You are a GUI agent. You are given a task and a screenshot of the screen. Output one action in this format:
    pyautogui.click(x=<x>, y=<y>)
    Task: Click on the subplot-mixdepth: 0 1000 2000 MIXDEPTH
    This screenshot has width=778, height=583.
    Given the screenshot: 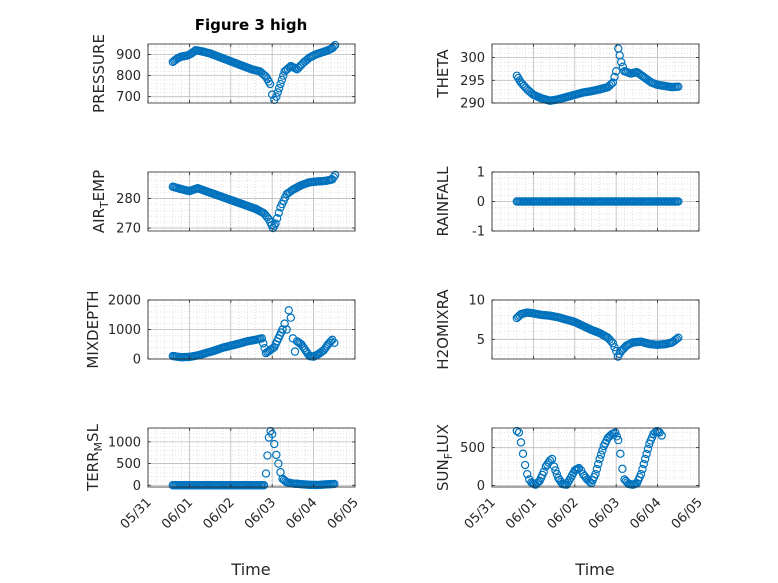 What is the action you would take?
    pyautogui.click(x=220, y=329)
    